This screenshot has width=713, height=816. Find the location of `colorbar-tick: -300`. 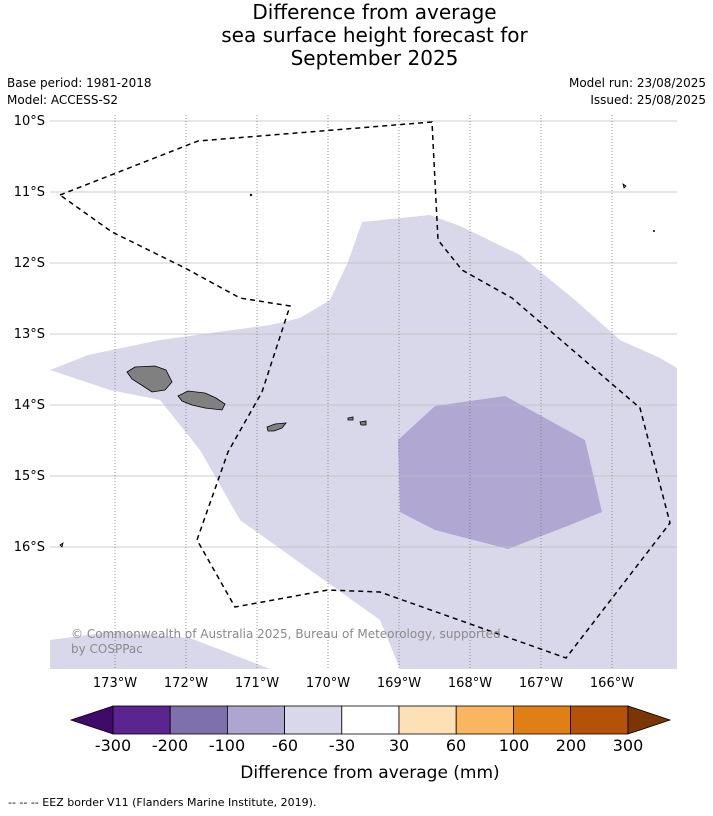

colorbar-tick: -300 is located at coordinates (113, 745).